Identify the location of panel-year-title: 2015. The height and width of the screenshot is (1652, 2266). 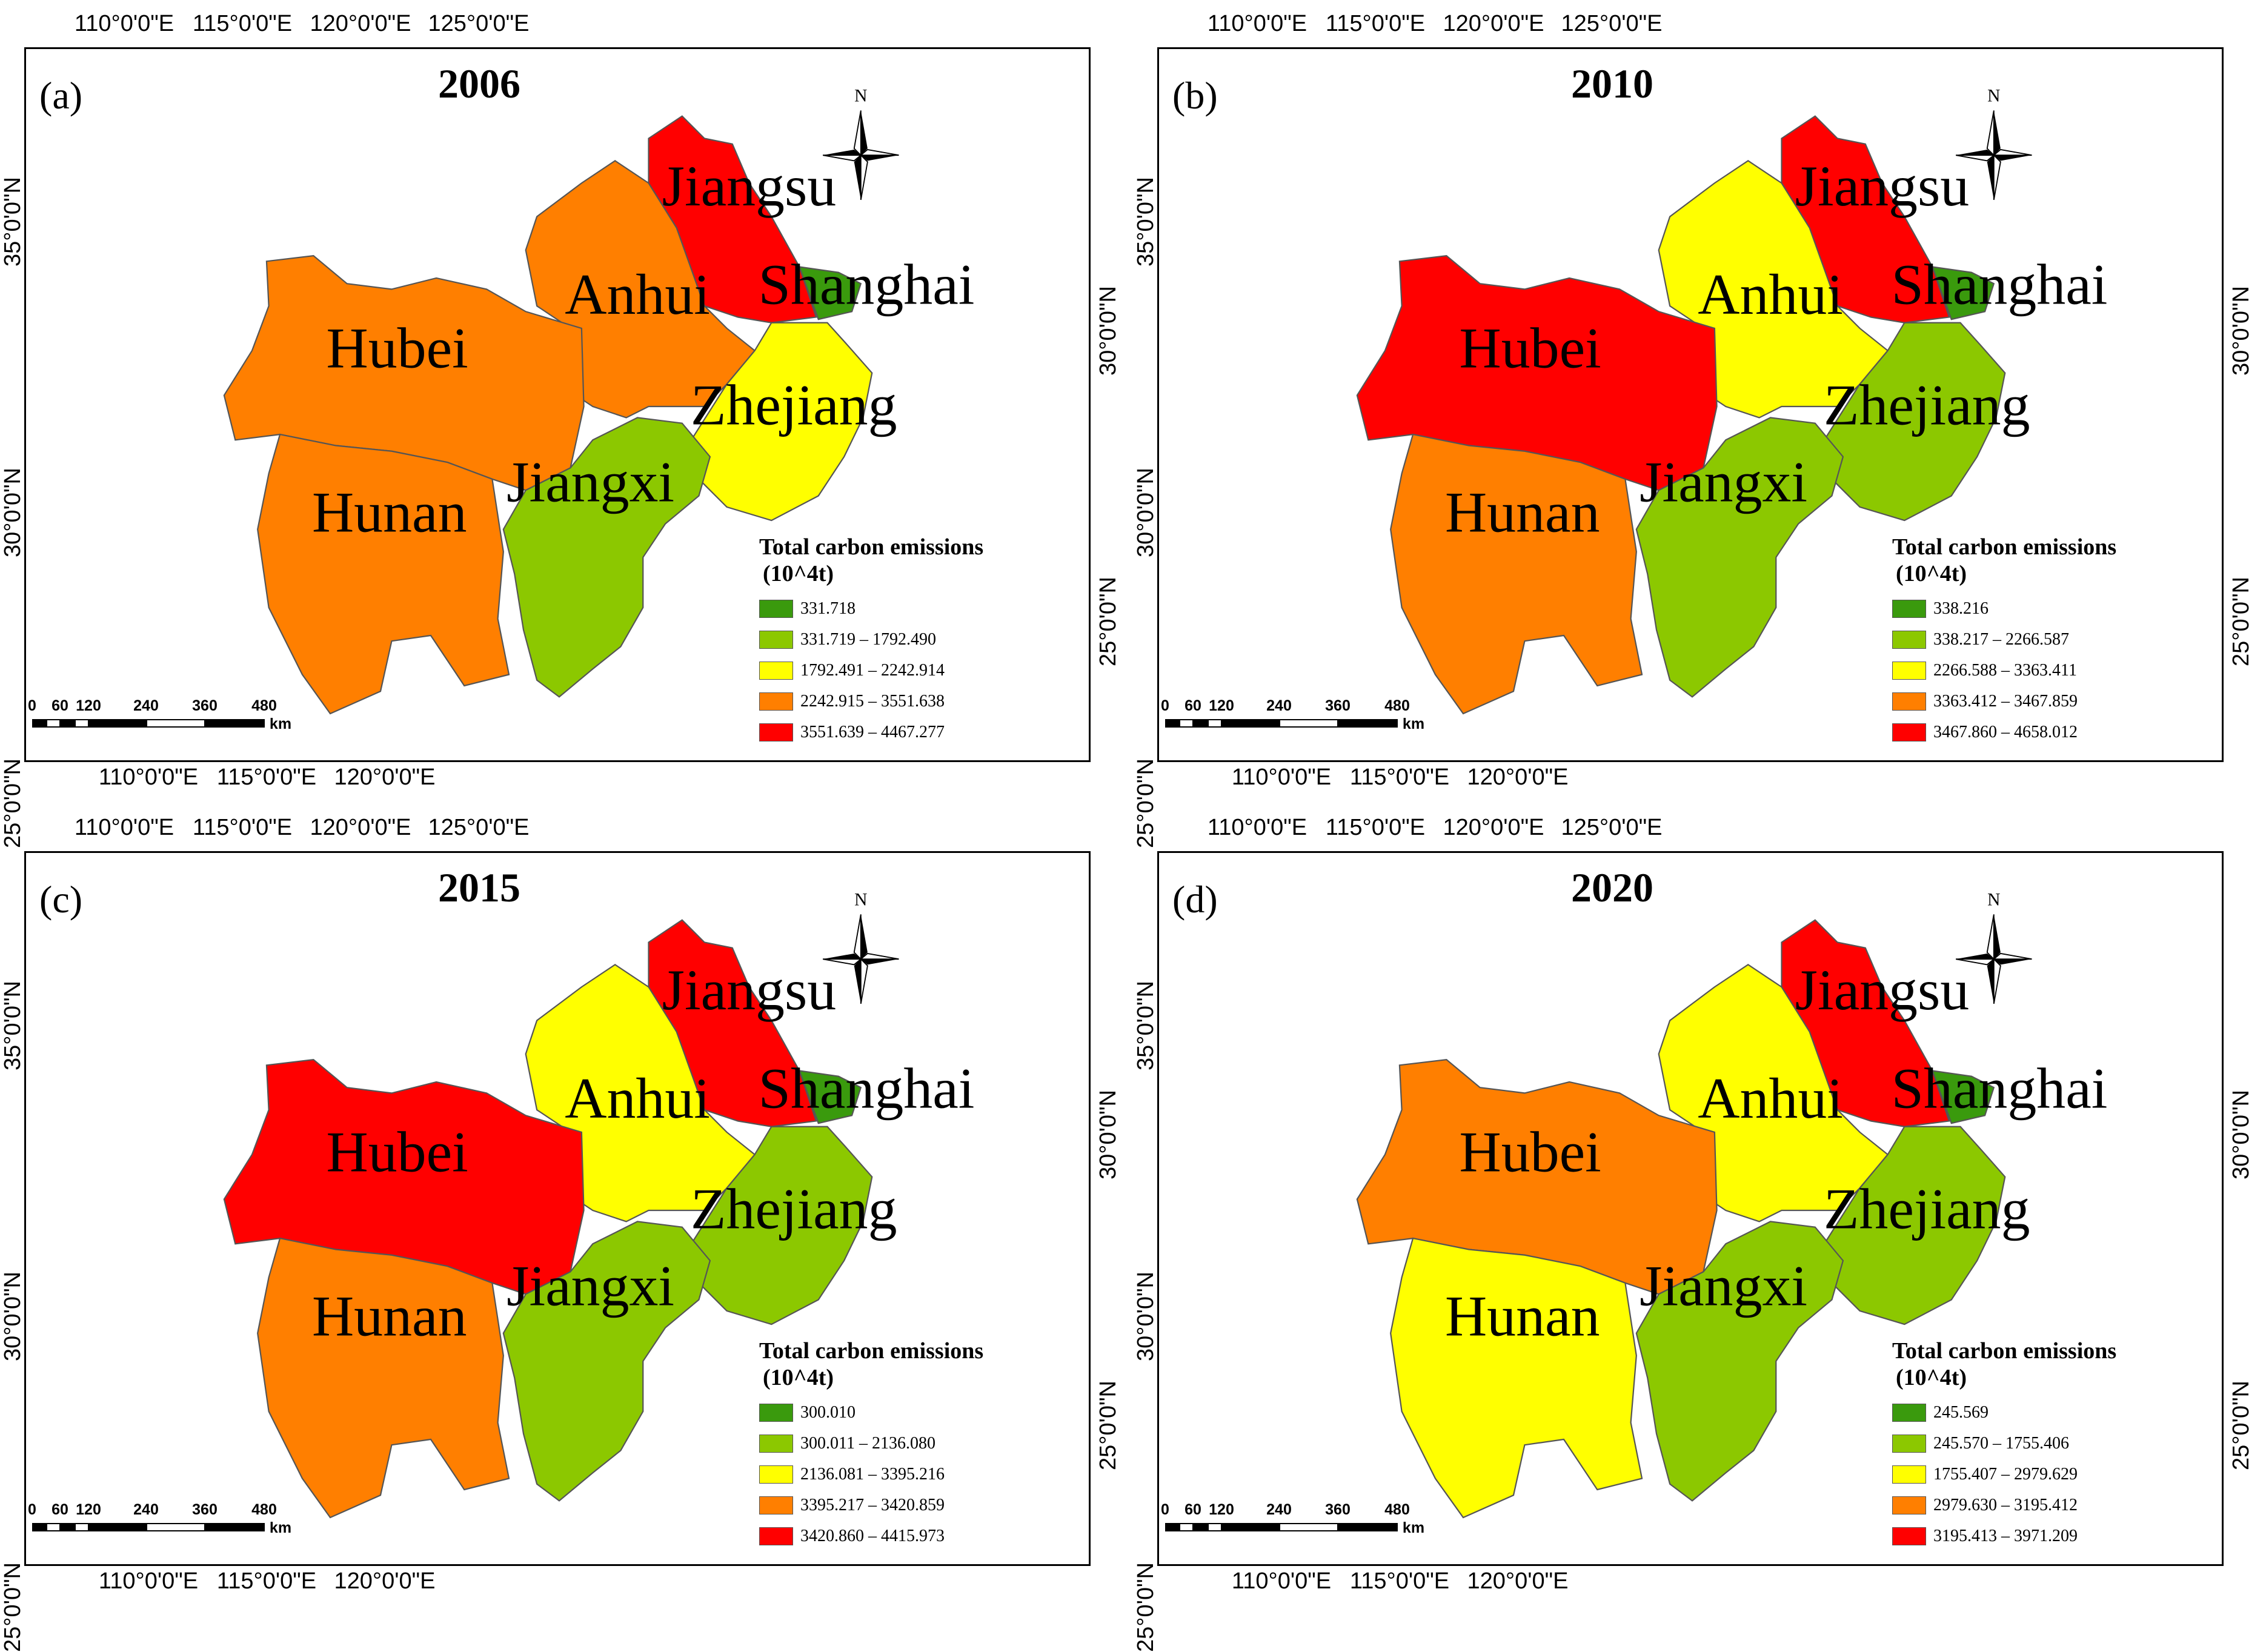
(479, 887).